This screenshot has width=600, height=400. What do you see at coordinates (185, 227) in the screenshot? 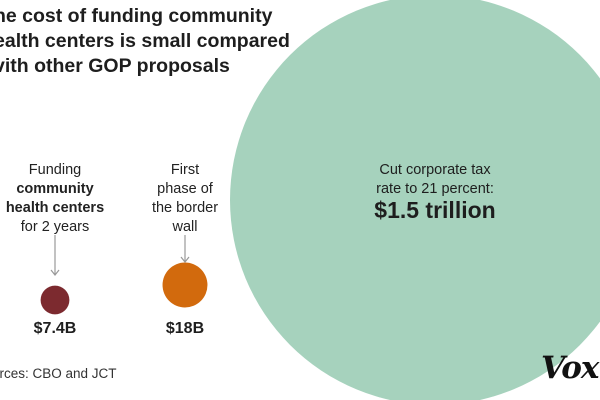
I see `caption-line-2-4: wall` at bounding box center [185, 227].